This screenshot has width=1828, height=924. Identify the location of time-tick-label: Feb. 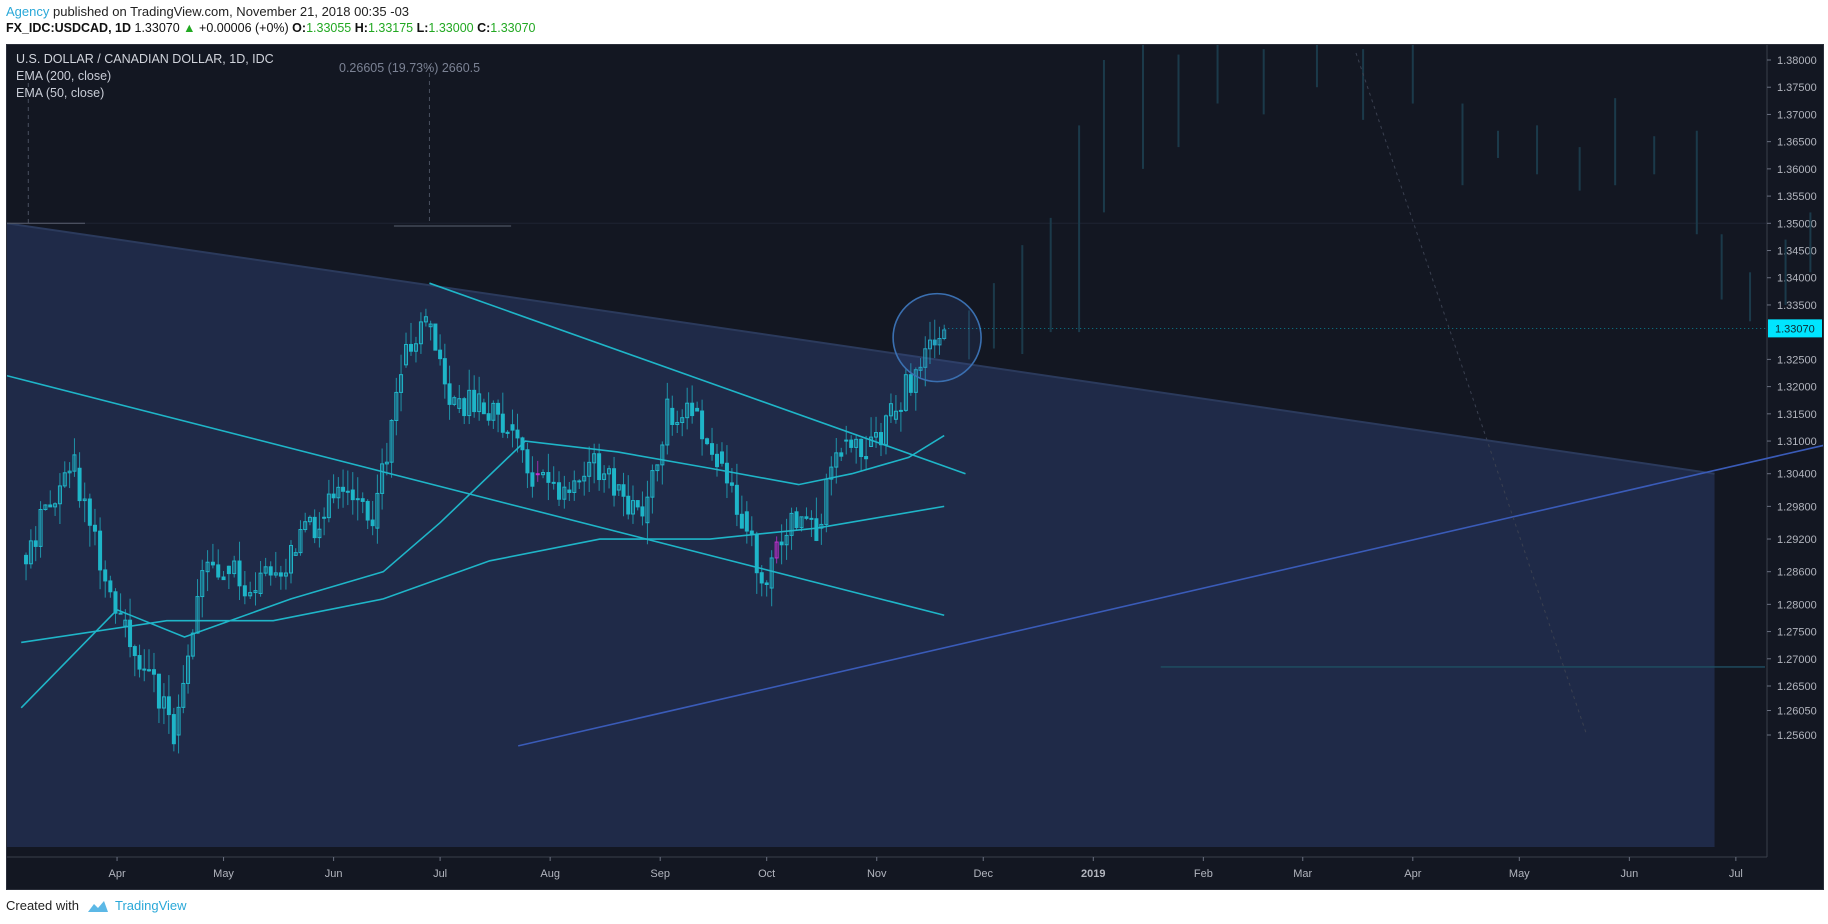
(1203, 874).